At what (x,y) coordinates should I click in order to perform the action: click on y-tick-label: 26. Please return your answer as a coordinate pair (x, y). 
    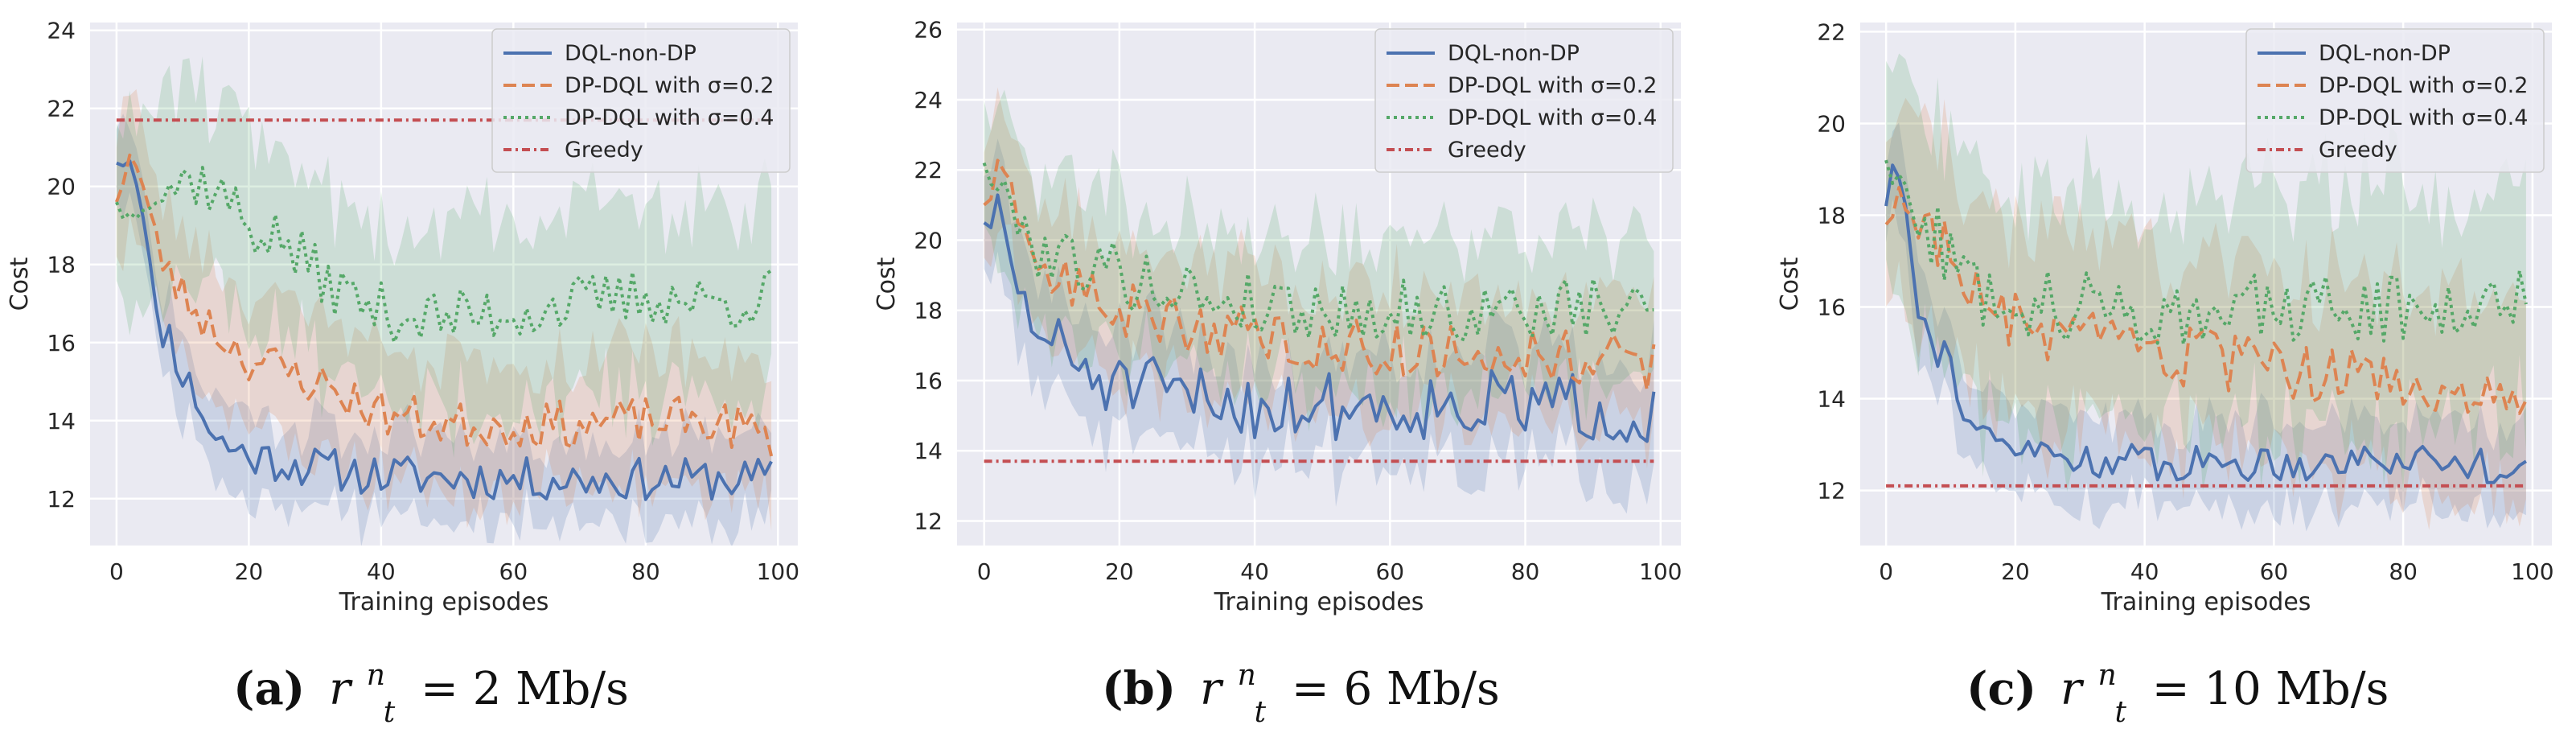
    Looking at the image, I should click on (928, 30).